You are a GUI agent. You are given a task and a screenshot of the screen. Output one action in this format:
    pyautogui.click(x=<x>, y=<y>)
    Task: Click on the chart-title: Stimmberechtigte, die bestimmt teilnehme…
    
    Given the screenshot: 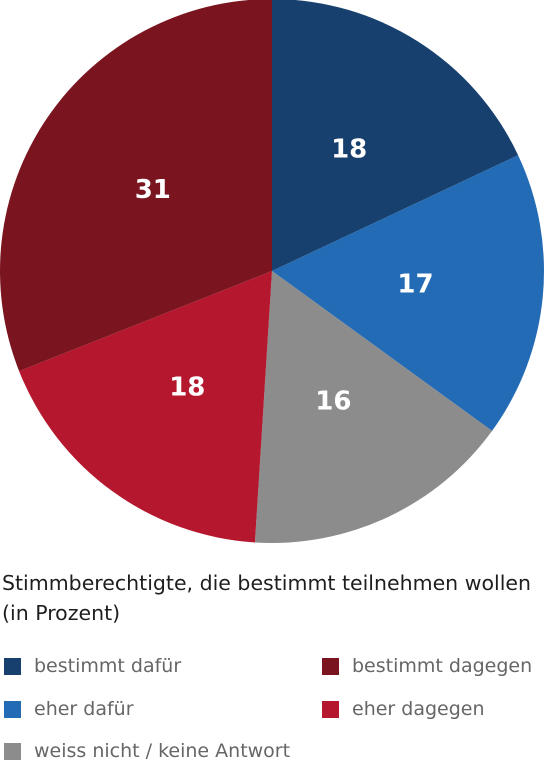 What is the action you would take?
    pyautogui.click(x=266, y=598)
    